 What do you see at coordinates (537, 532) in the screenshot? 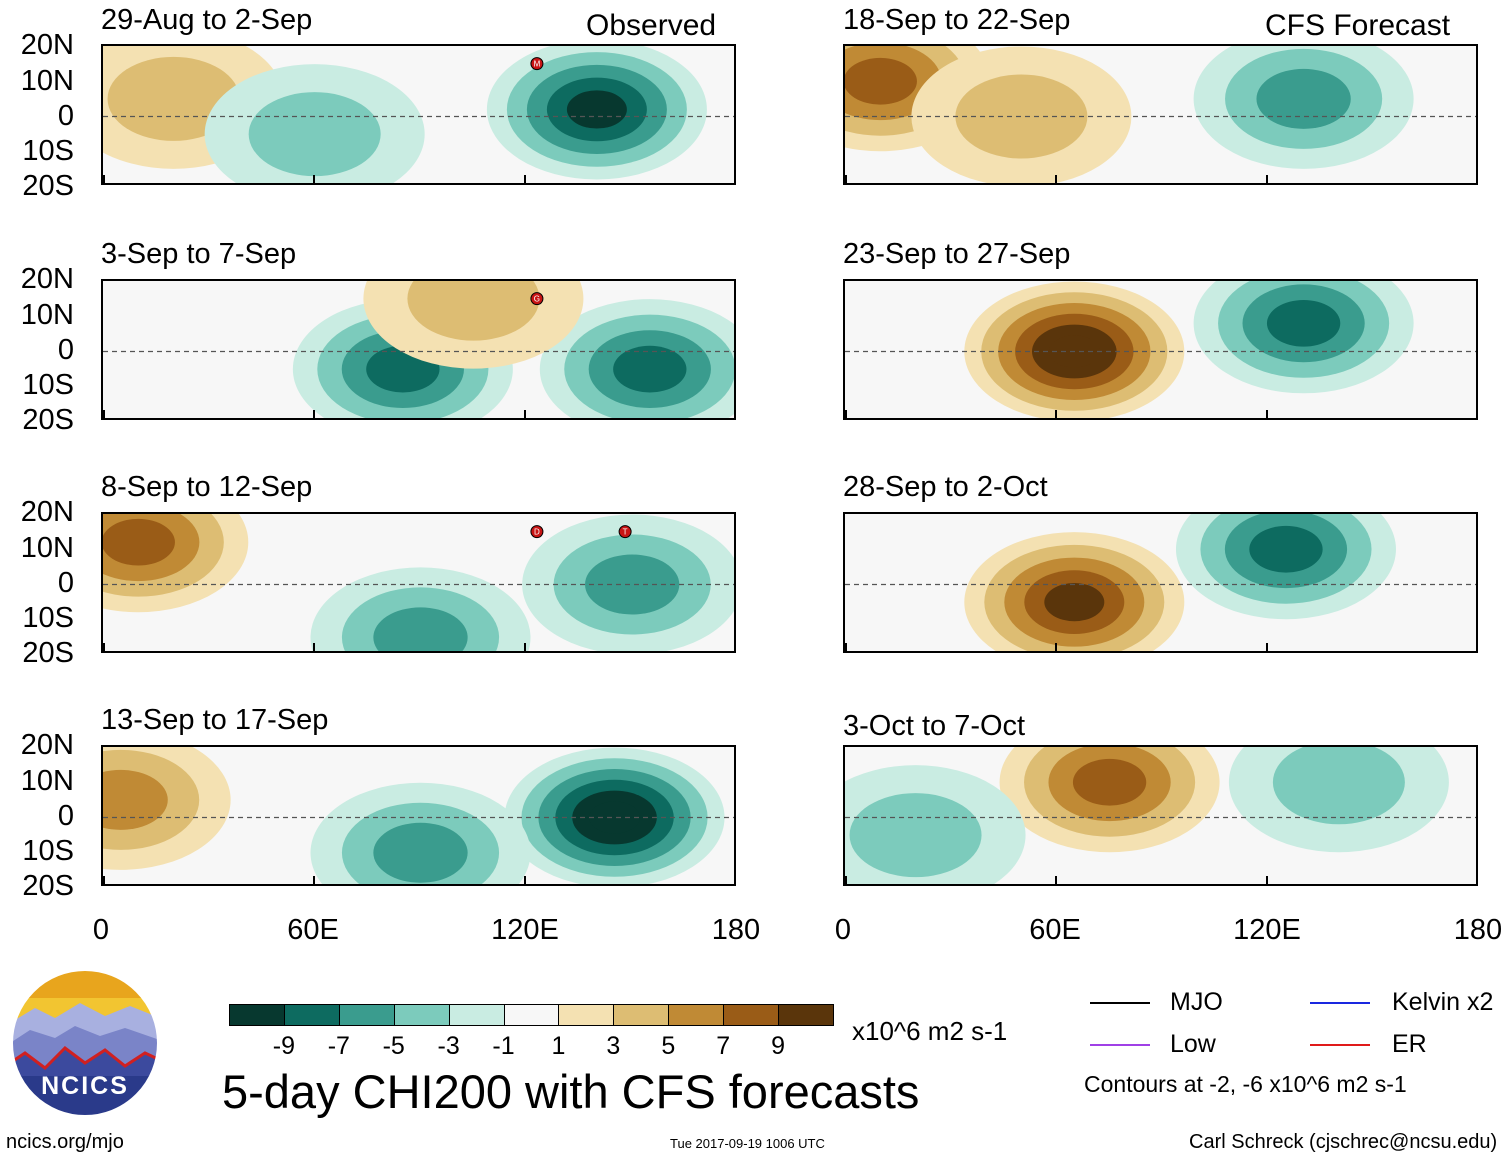
I see `storm-label: D` at bounding box center [537, 532].